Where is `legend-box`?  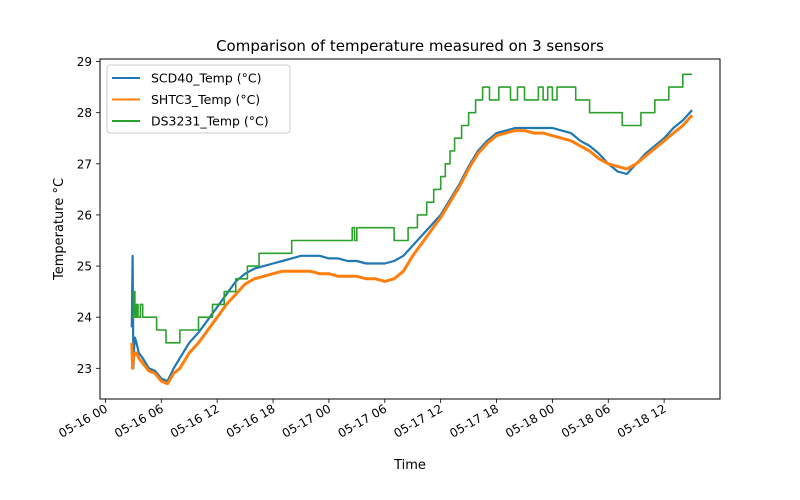
legend-box is located at coordinates (198, 99).